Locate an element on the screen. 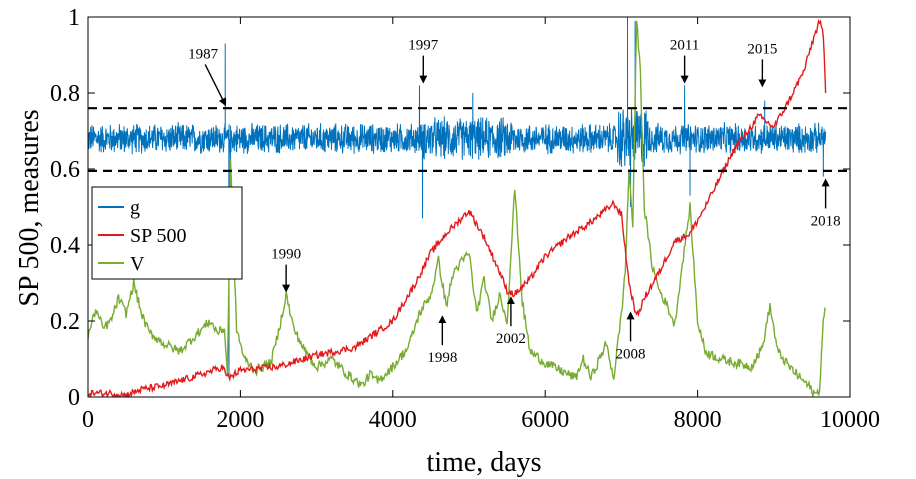 The image size is (916, 479). x-tick-label: 4000 is located at coordinates (393, 420).